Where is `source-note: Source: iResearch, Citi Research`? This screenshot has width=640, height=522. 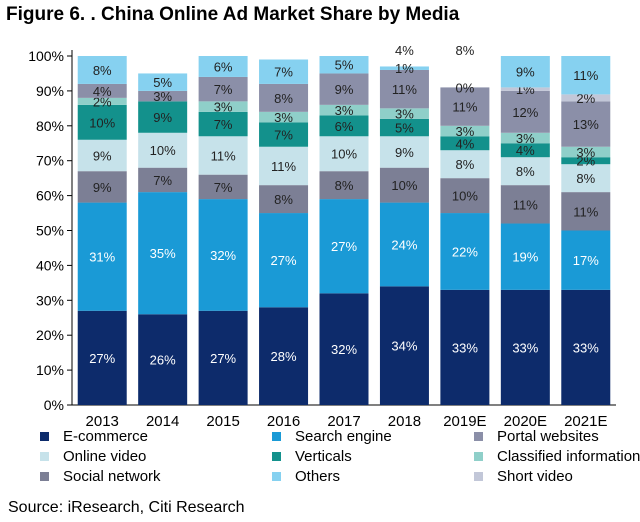
source-note: Source: iResearch, Citi Research is located at coordinates (126, 507).